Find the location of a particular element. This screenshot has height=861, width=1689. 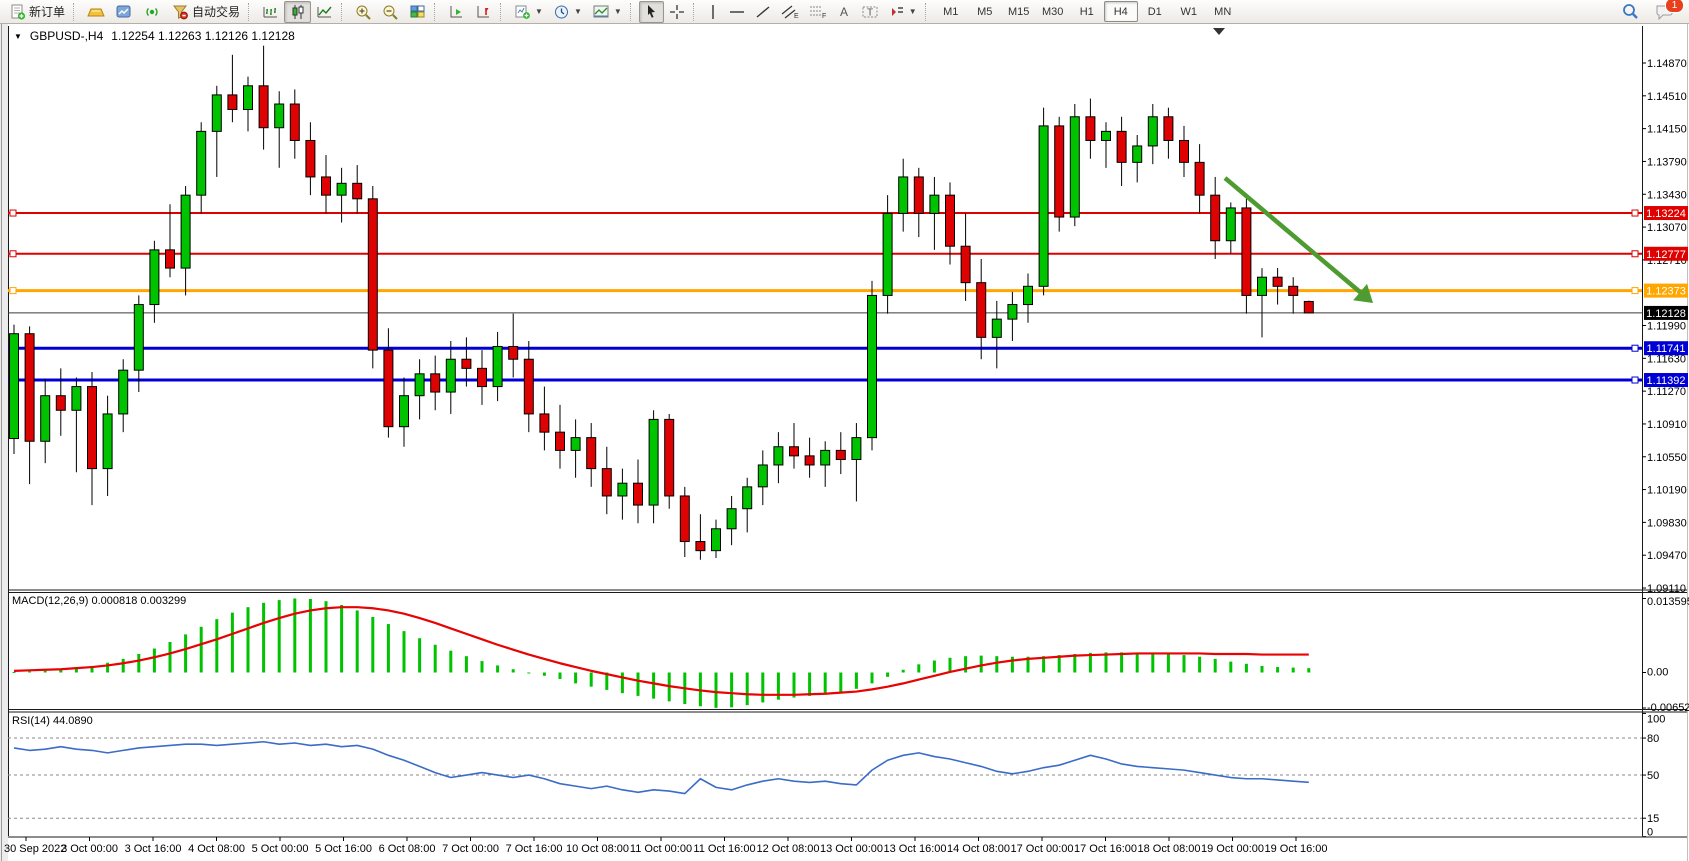

price-level-badge-text: 1.13224 is located at coordinates (1666, 214).